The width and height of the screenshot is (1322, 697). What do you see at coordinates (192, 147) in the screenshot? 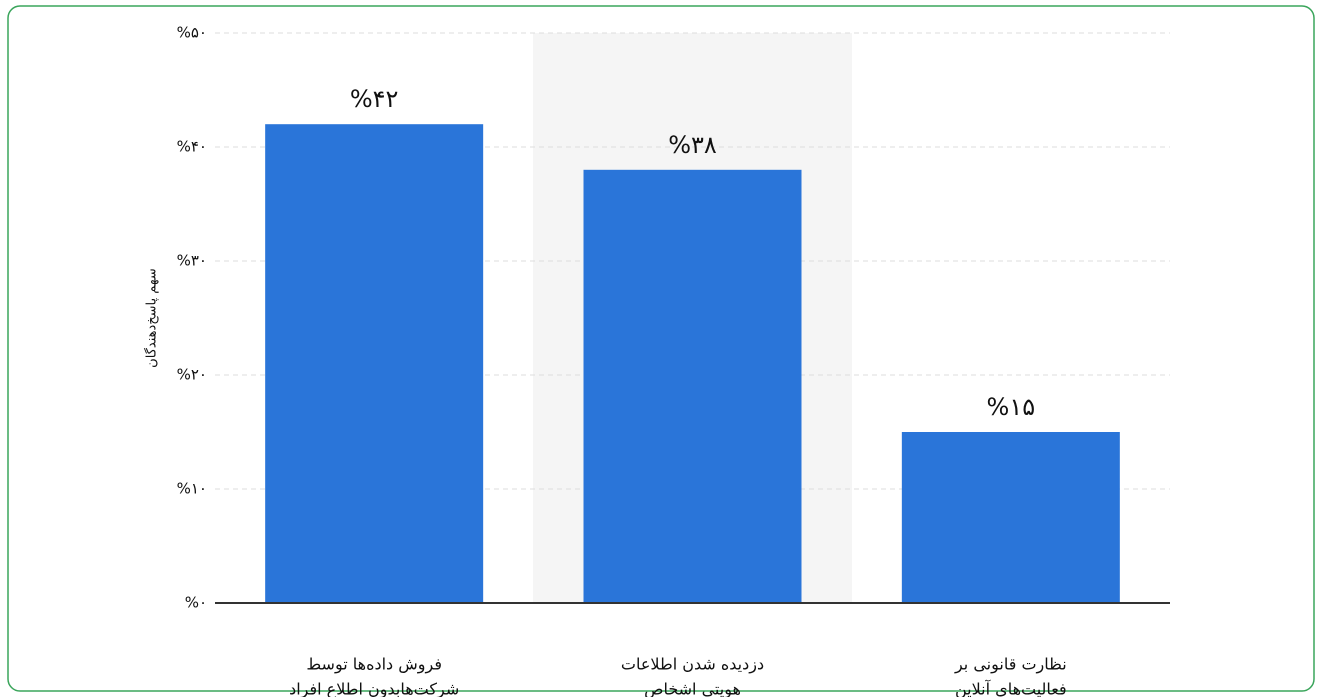
I see `y-tick-label: %۴۰` at bounding box center [192, 147].